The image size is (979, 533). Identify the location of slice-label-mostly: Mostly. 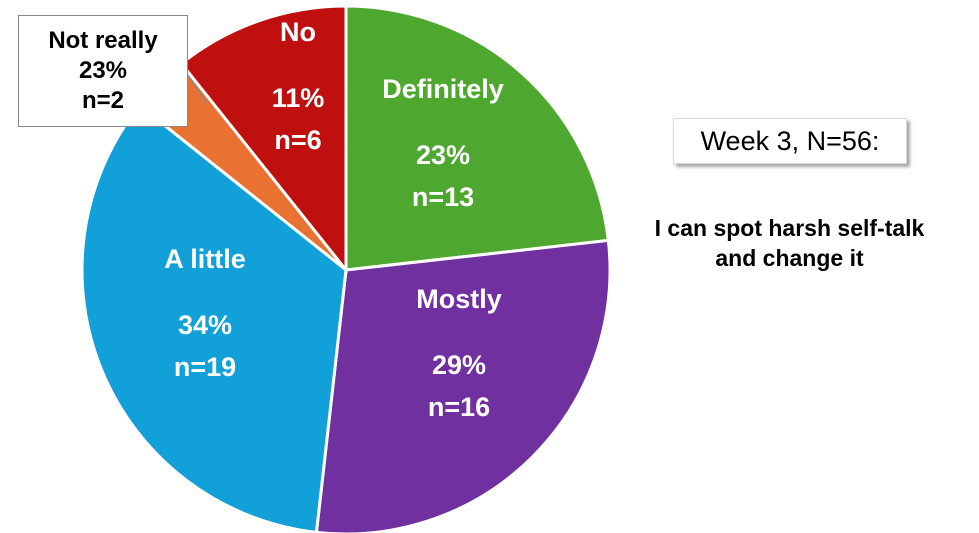
(459, 299).